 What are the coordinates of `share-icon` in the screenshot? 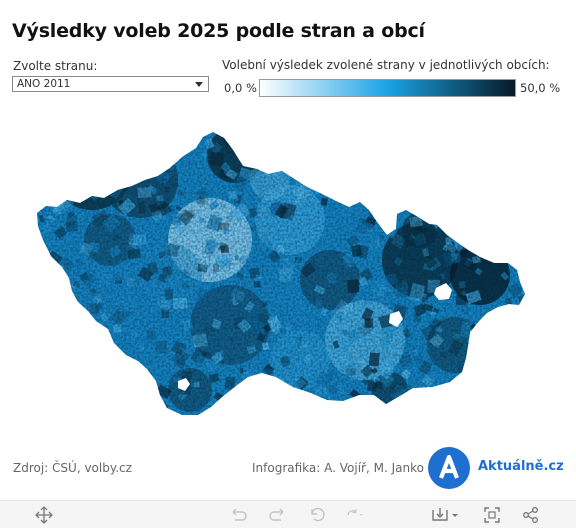 It's located at (531, 515).